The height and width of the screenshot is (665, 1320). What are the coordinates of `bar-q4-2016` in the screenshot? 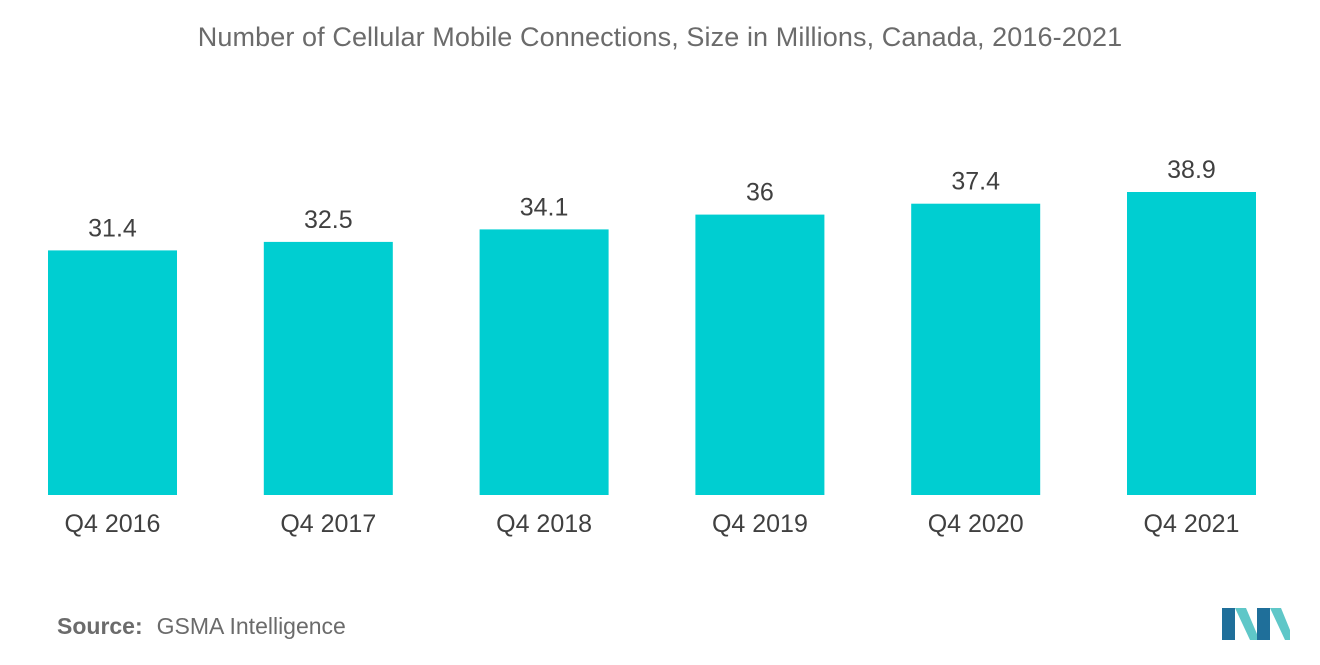 It's located at (112, 372).